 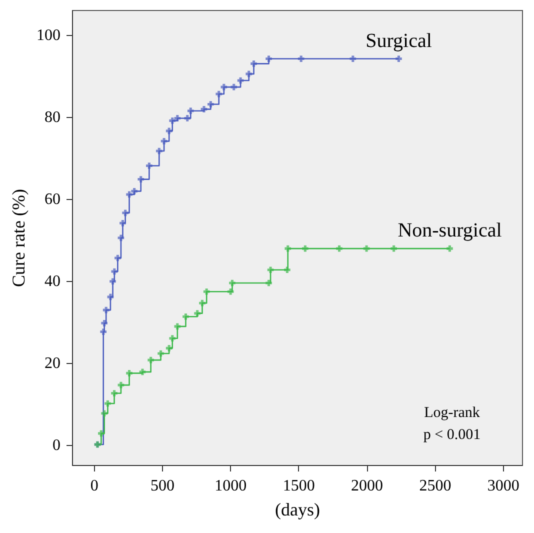 I want to click on x-axis-title: (days), so click(x=297, y=510).